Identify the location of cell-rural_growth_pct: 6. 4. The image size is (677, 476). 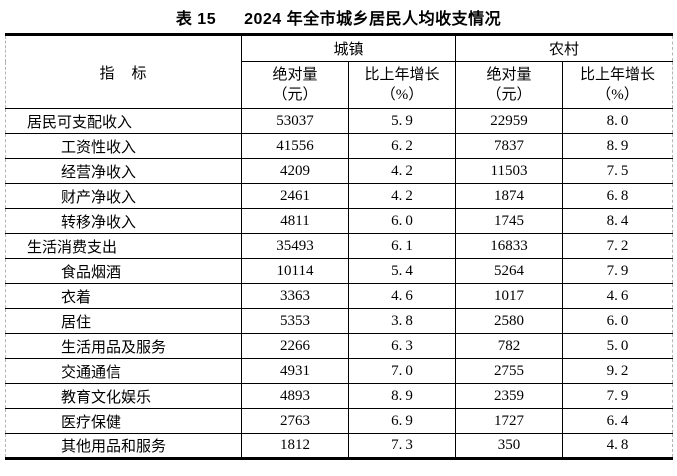
(618, 421).